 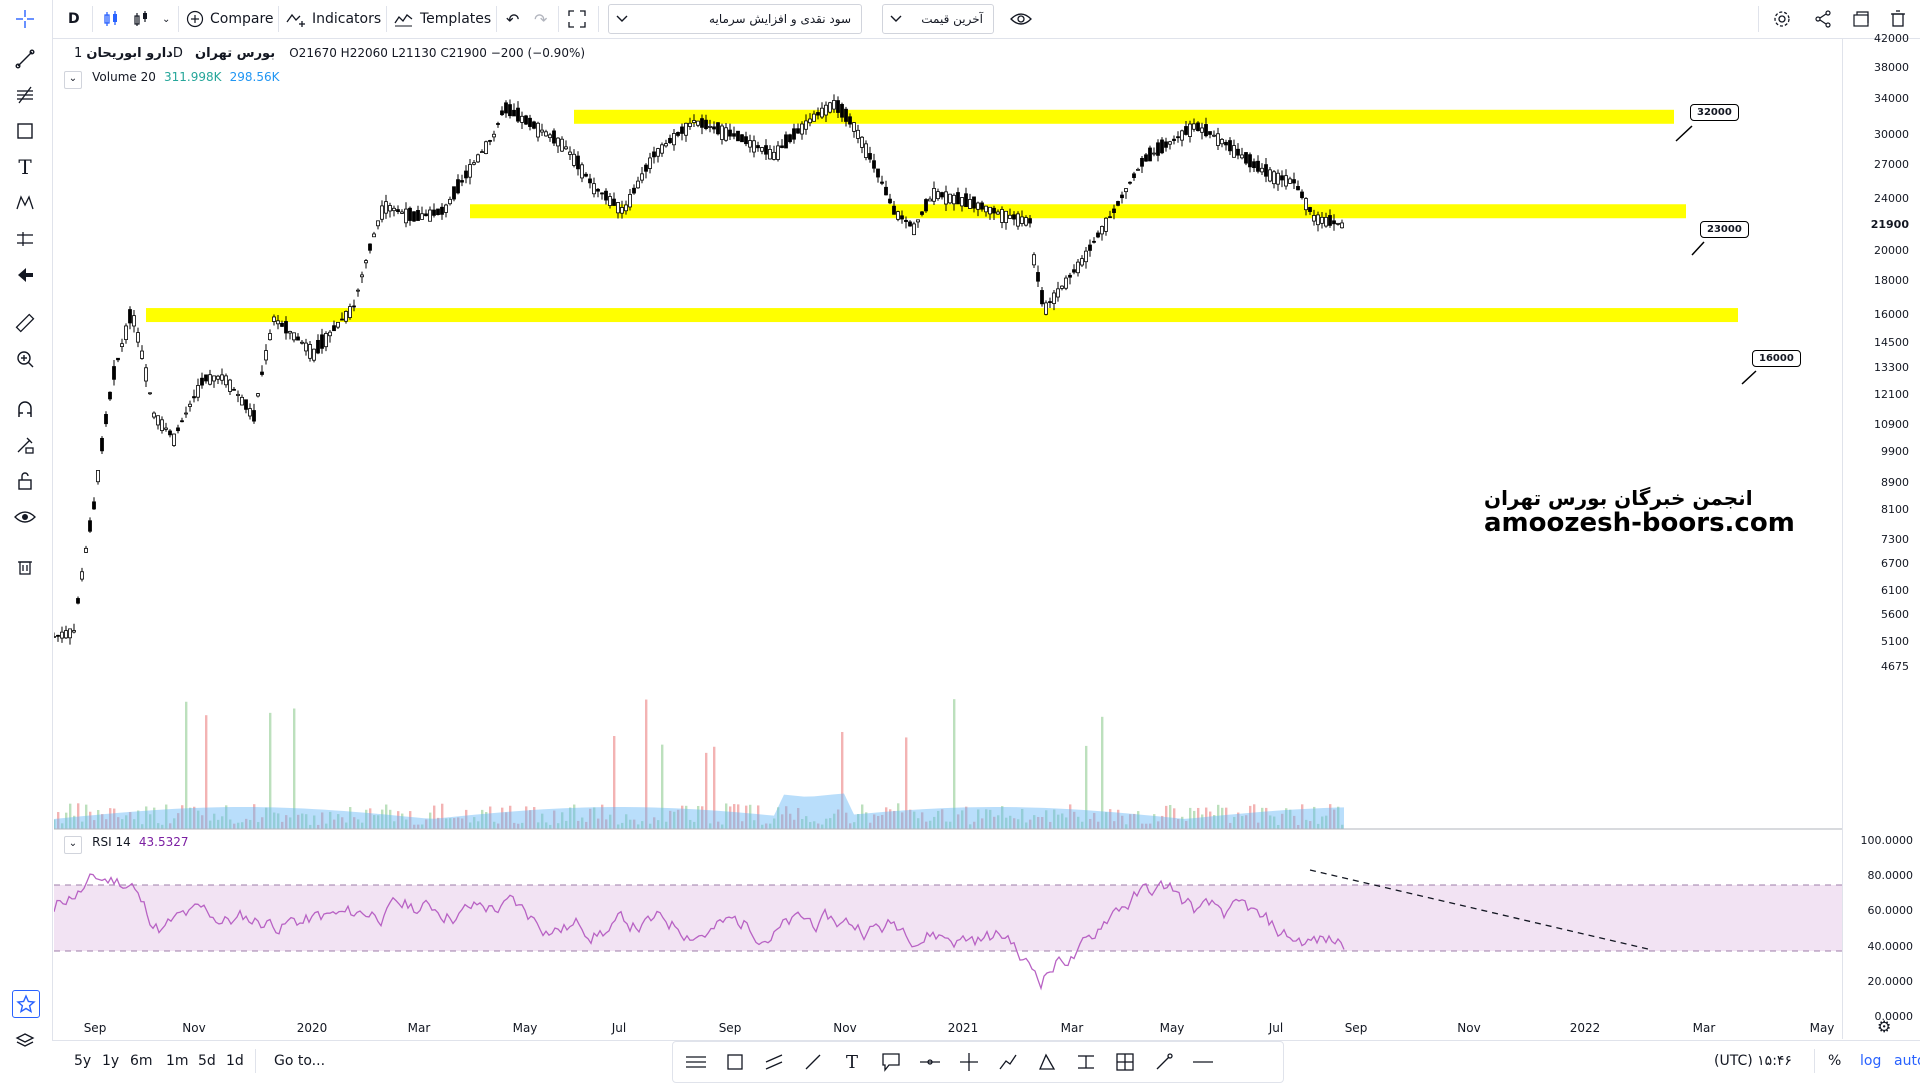 I want to click on log-toggle: log, so click(x=1871, y=1061).